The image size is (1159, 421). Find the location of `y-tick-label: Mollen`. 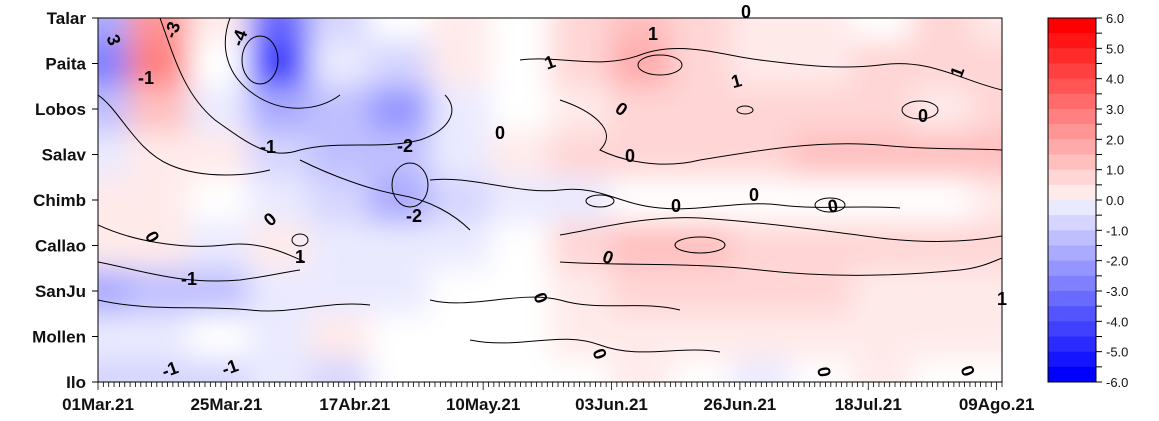

y-tick-label: Mollen is located at coordinates (59, 337).